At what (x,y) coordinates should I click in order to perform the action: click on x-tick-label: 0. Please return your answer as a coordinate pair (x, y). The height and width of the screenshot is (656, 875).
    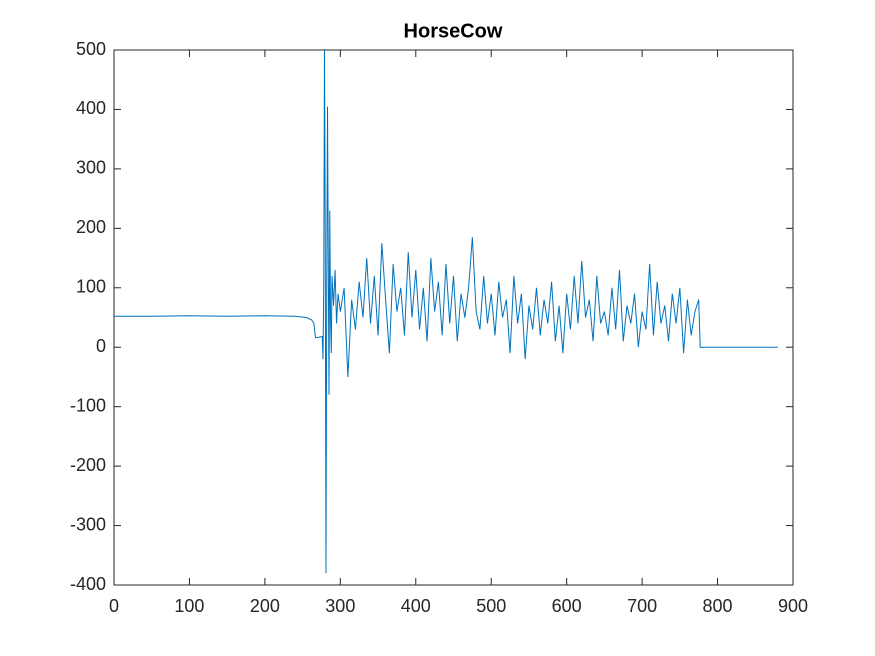
    Looking at the image, I should click on (114, 606).